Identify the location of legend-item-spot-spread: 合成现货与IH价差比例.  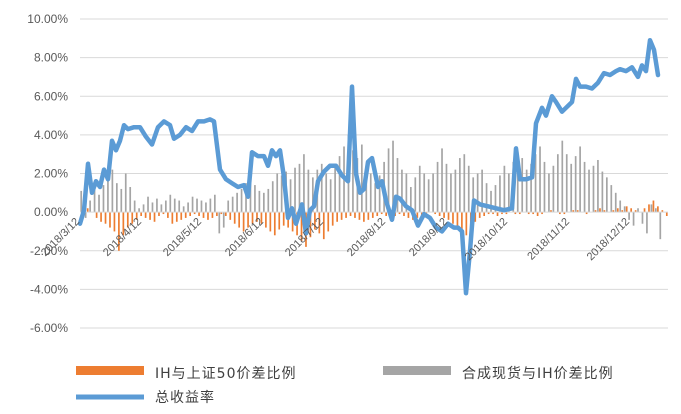
(498, 373).